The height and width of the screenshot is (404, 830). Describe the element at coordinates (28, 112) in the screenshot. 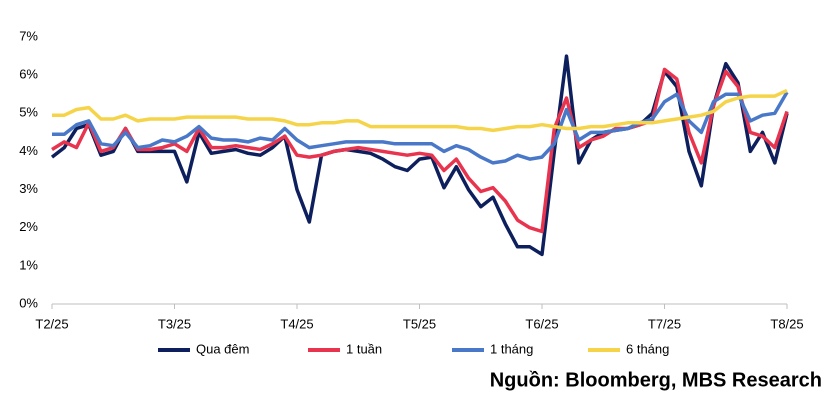

I see `y-tick-label: 5%` at that location.